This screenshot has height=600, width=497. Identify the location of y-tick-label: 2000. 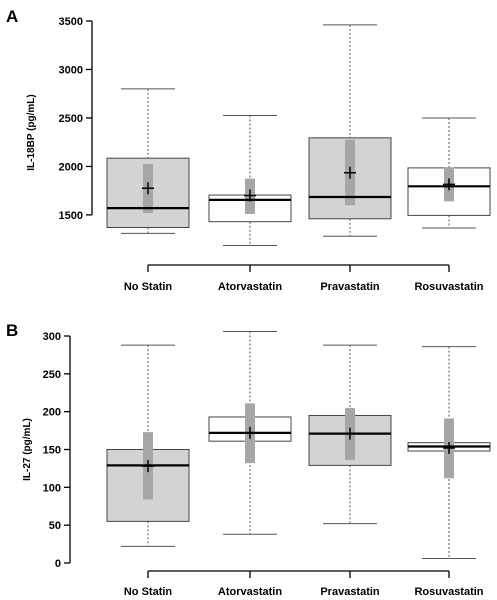
(71, 167).